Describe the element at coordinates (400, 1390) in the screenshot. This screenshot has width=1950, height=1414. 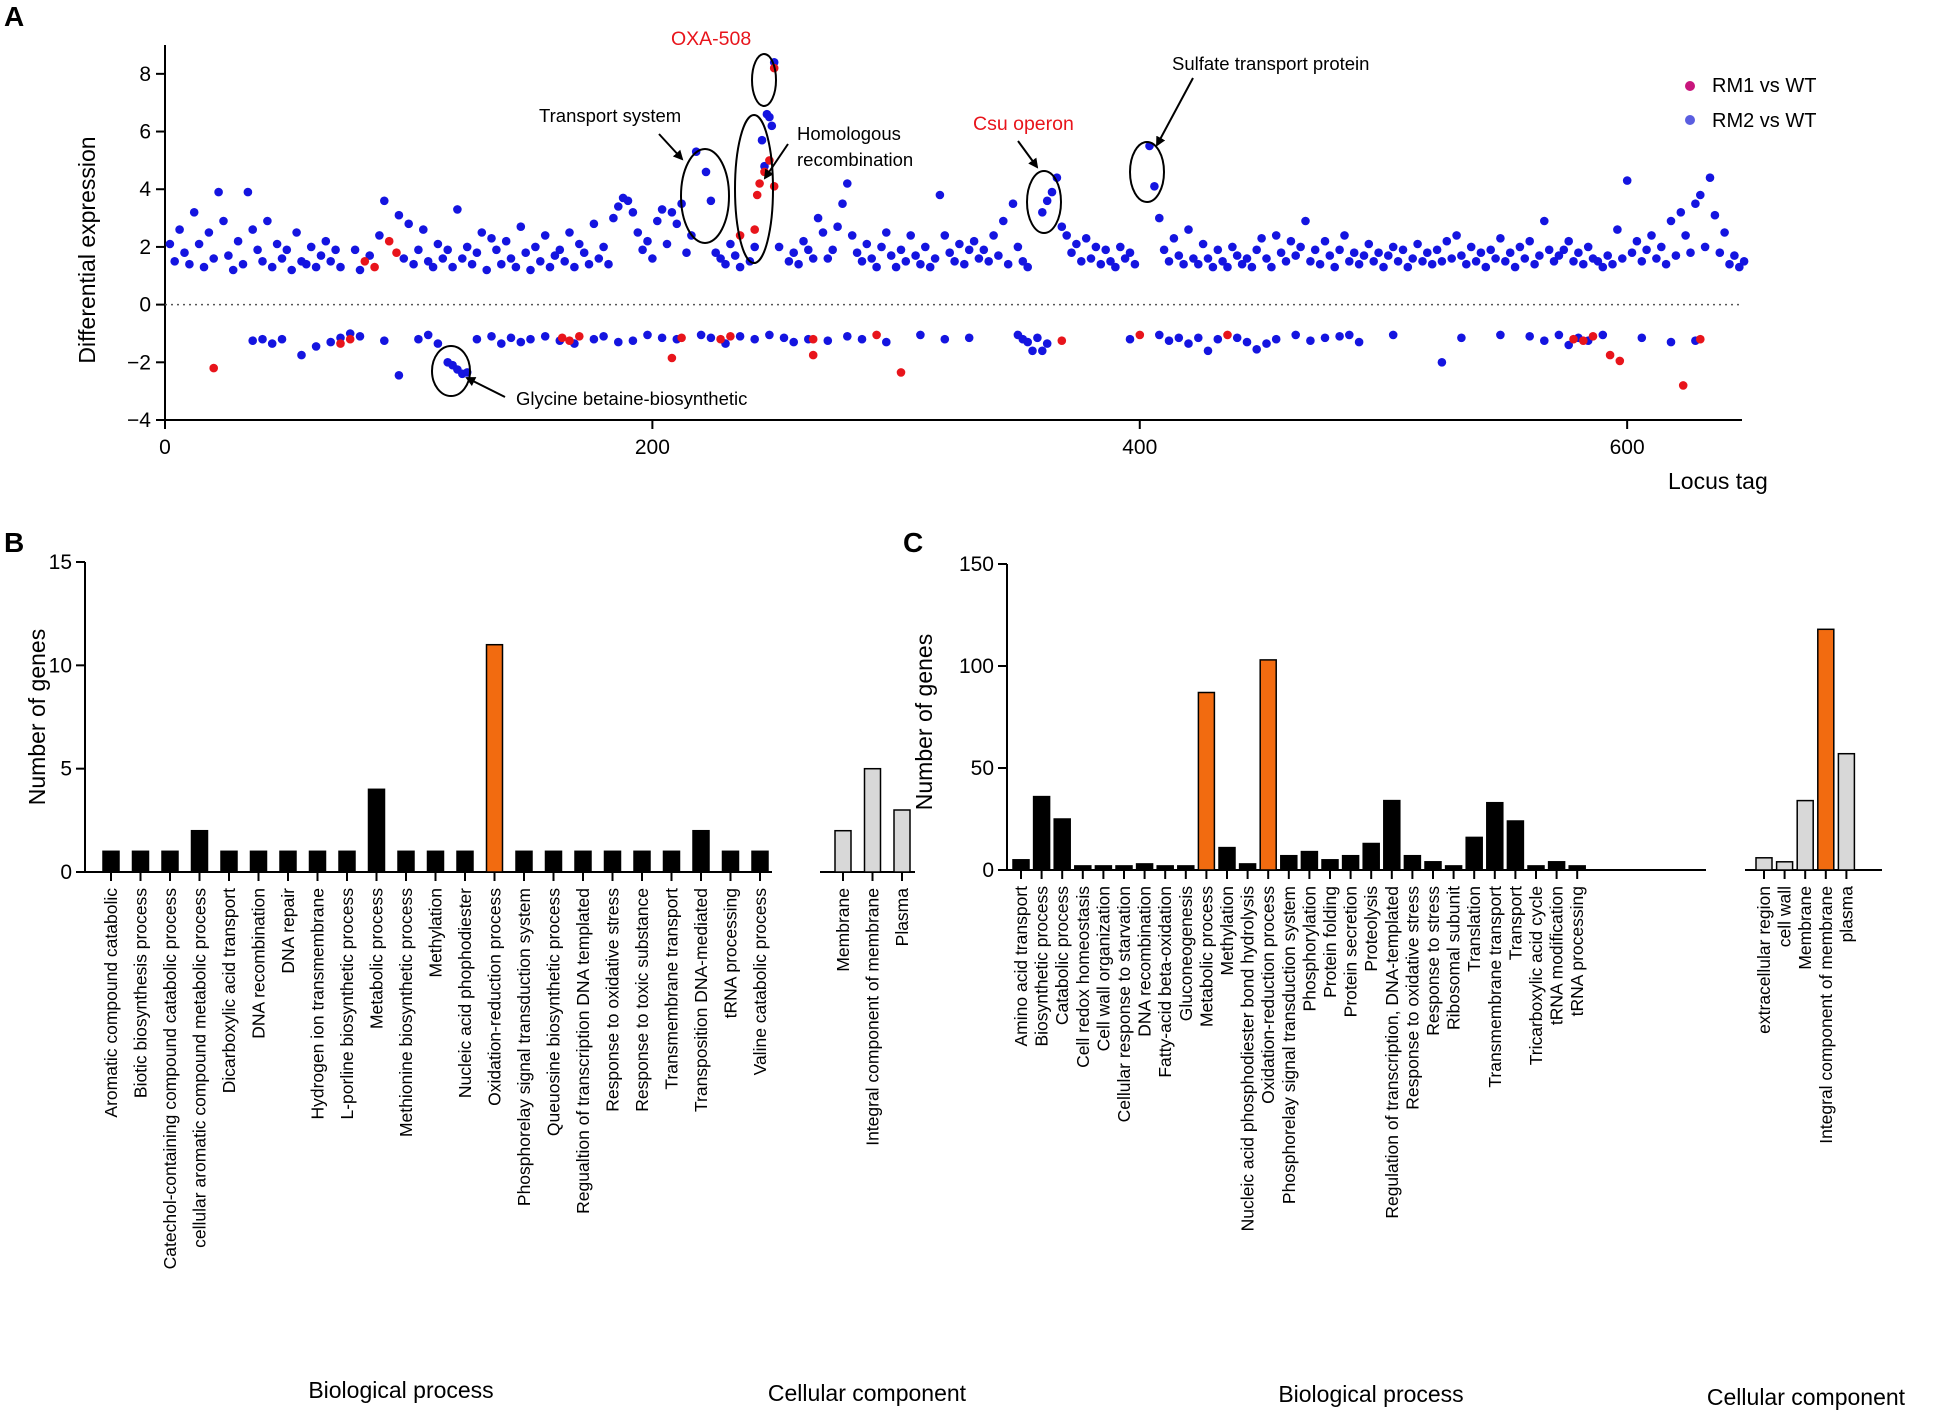
I see `group-label-b-biological: Biological process` at that location.